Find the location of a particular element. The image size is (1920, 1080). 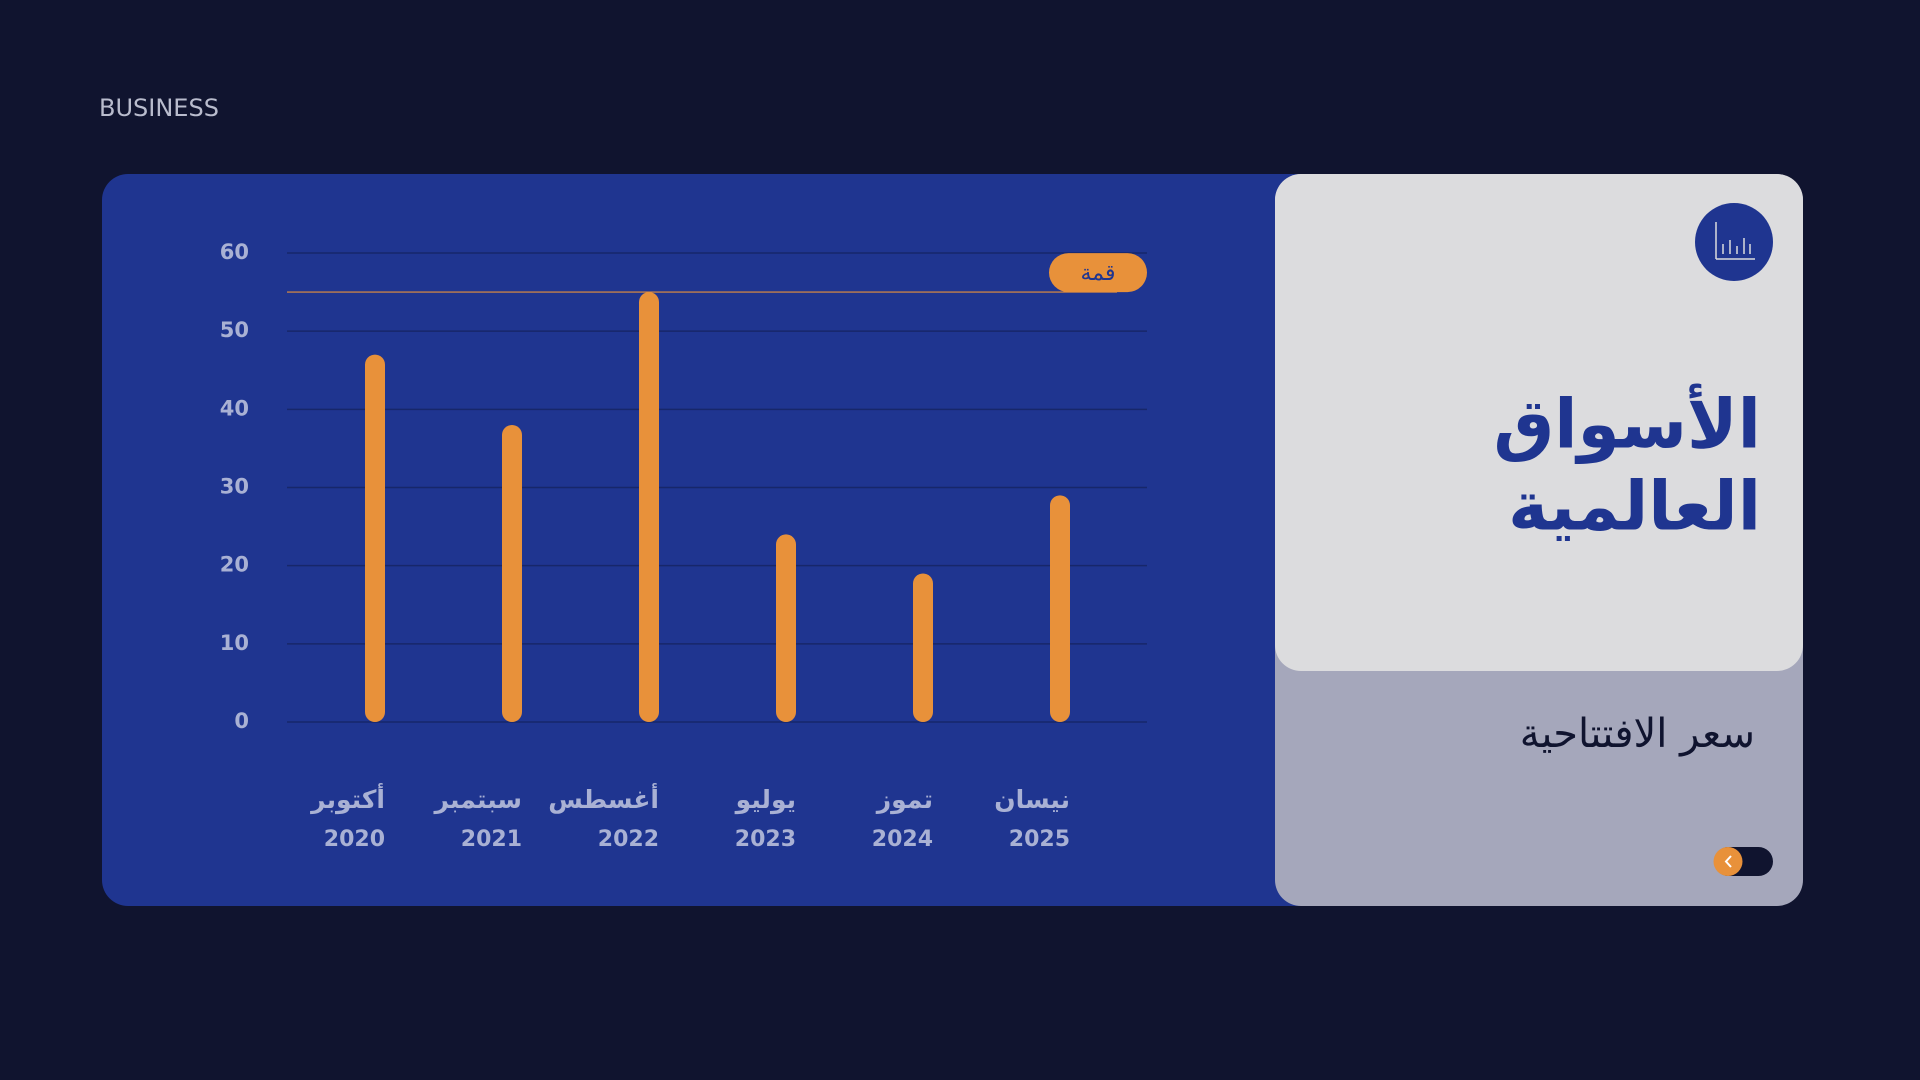

peak-label: قمة is located at coordinates (1097, 273).